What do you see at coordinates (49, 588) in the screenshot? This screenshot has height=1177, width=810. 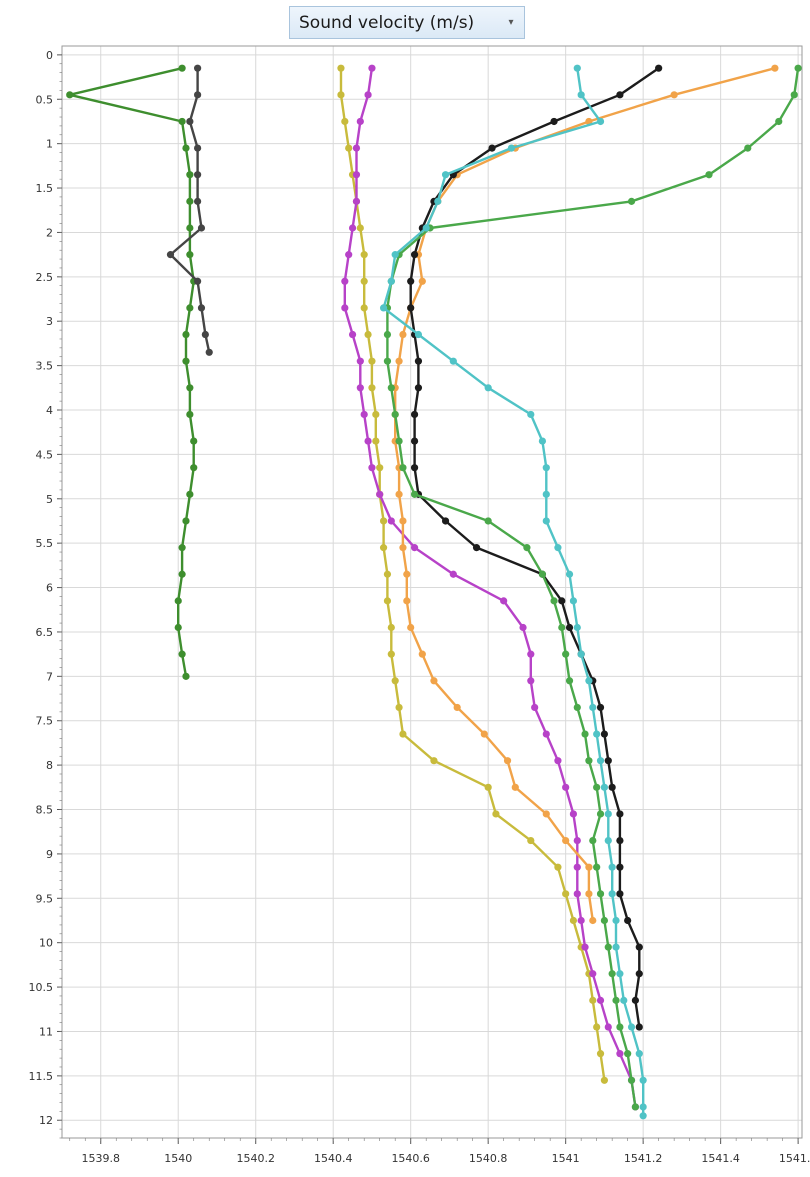 I see `y-tick-label: 6` at bounding box center [49, 588].